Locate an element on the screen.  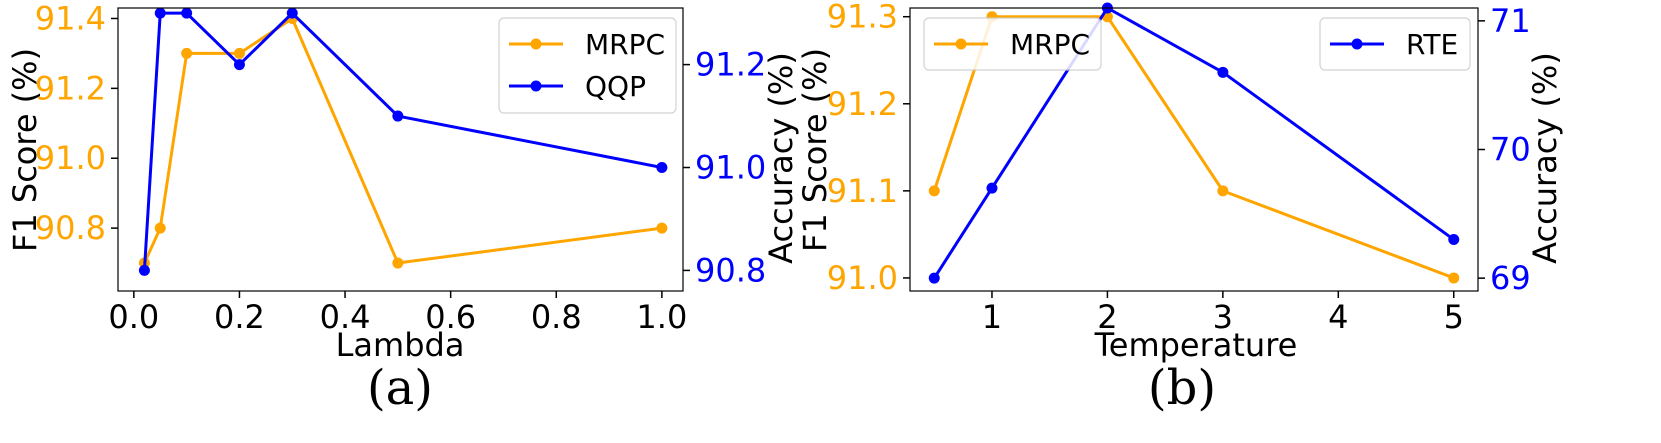
y-right-tick-label: 69 is located at coordinates (1510, 278).